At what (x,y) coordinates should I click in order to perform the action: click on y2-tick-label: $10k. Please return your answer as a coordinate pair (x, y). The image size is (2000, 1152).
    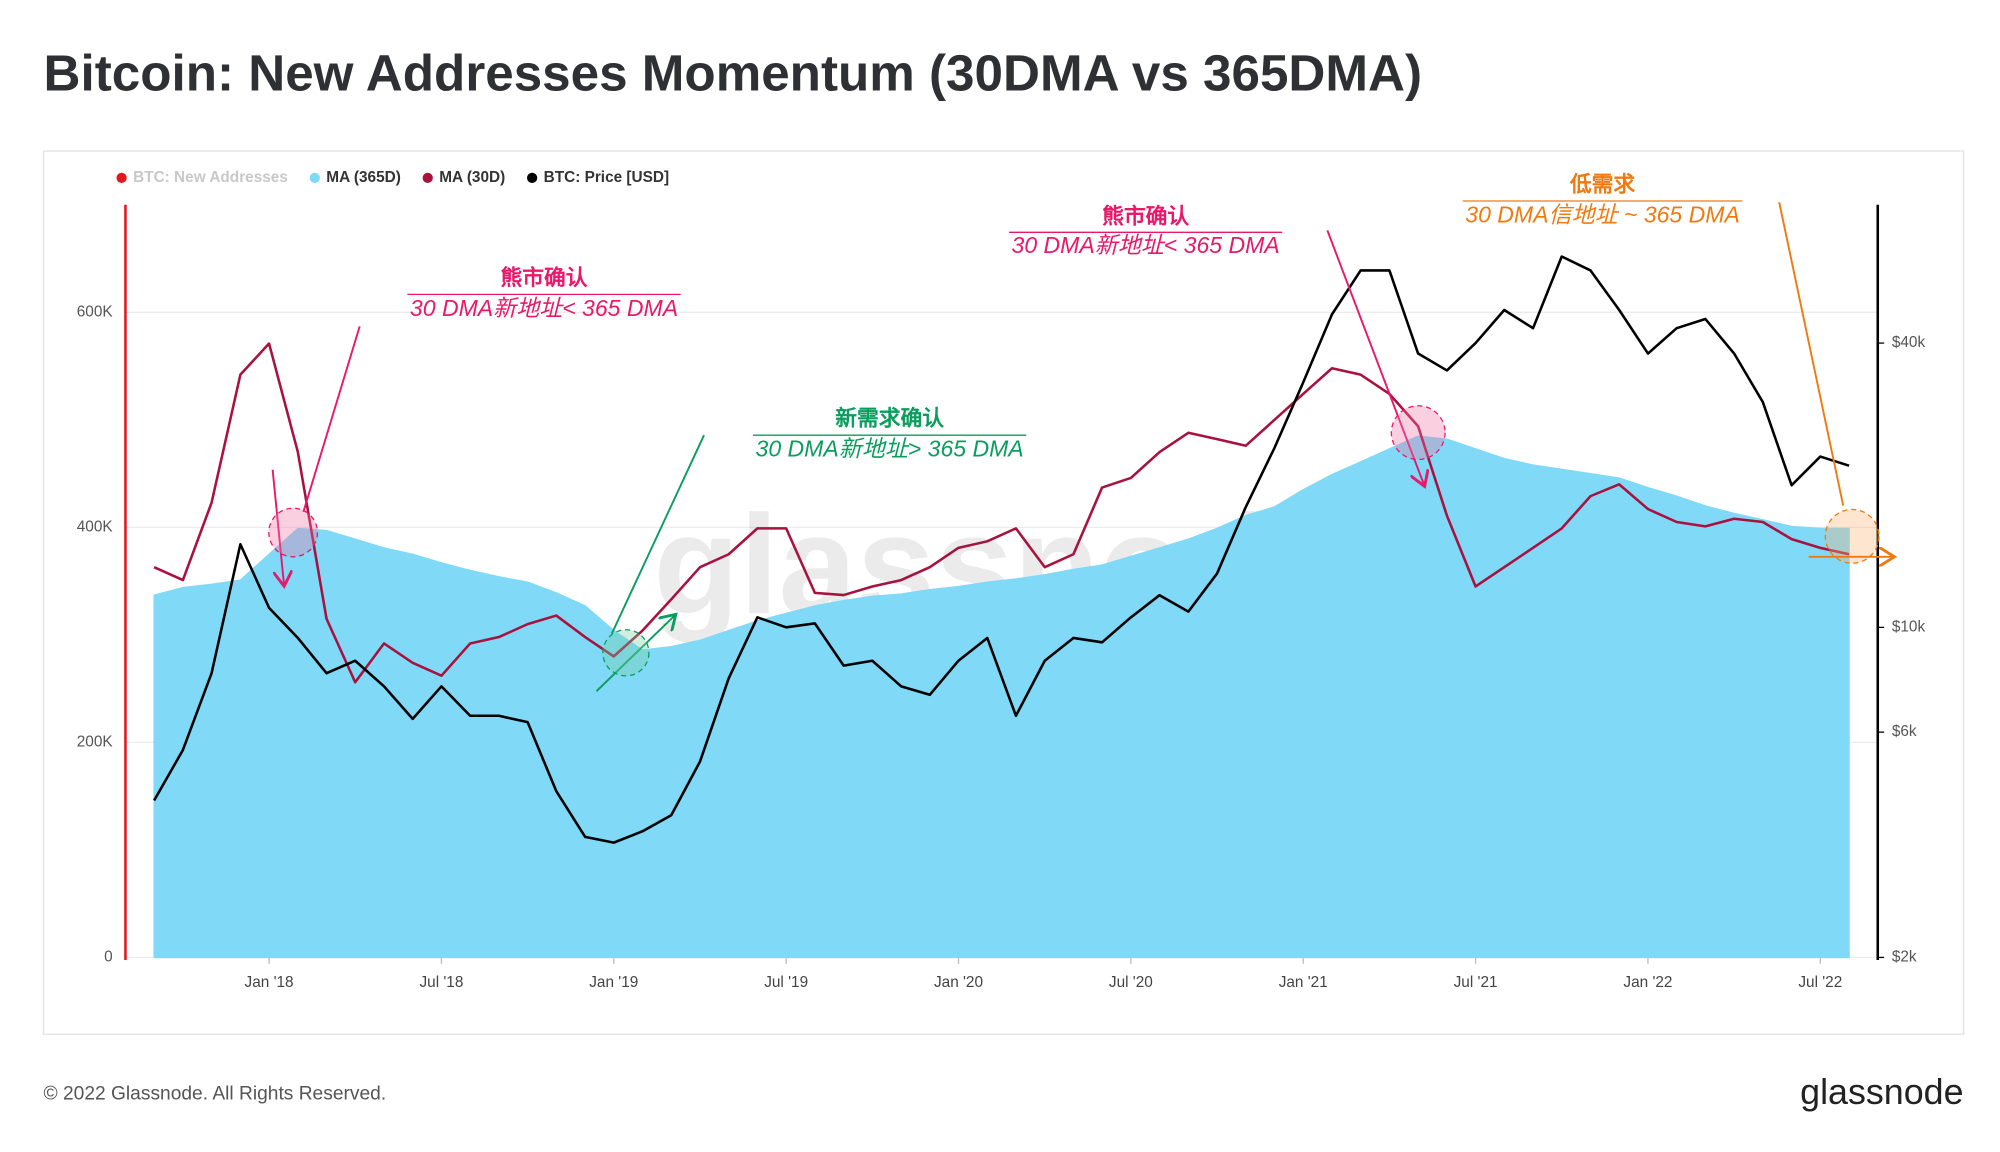
    Looking at the image, I should click on (1909, 626).